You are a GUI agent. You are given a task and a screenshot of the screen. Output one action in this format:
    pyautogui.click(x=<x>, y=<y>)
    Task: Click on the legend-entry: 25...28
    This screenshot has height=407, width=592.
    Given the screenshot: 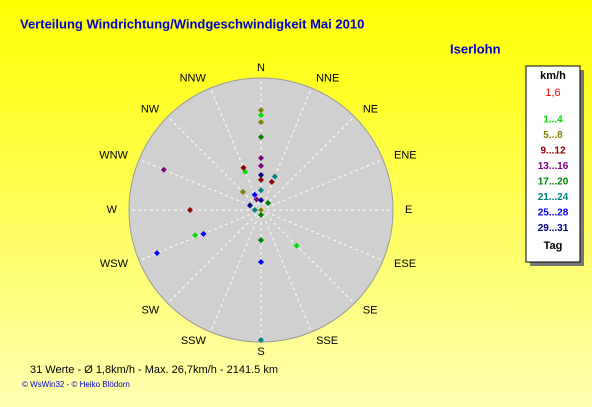 What is the action you would take?
    pyautogui.click(x=553, y=213)
    